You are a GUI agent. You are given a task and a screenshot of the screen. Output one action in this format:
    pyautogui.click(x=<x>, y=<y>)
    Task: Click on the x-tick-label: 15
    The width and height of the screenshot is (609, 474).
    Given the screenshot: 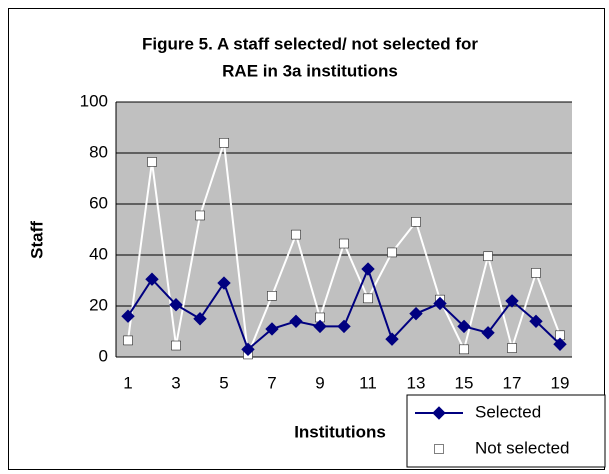 What is the action you would take?
    pyautogui.click(x=464, y=382)
    